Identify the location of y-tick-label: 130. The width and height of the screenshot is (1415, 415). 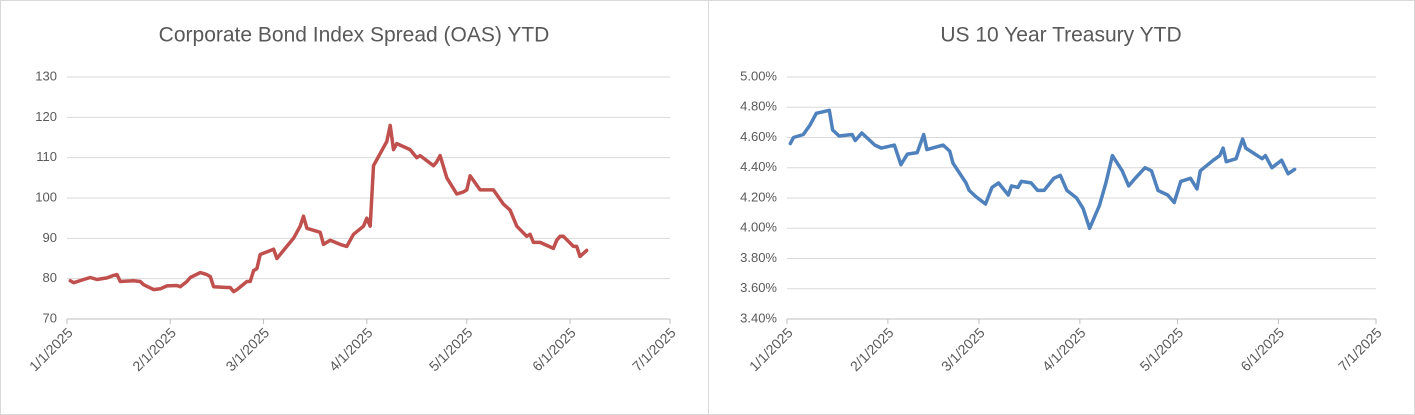
(46, 75).